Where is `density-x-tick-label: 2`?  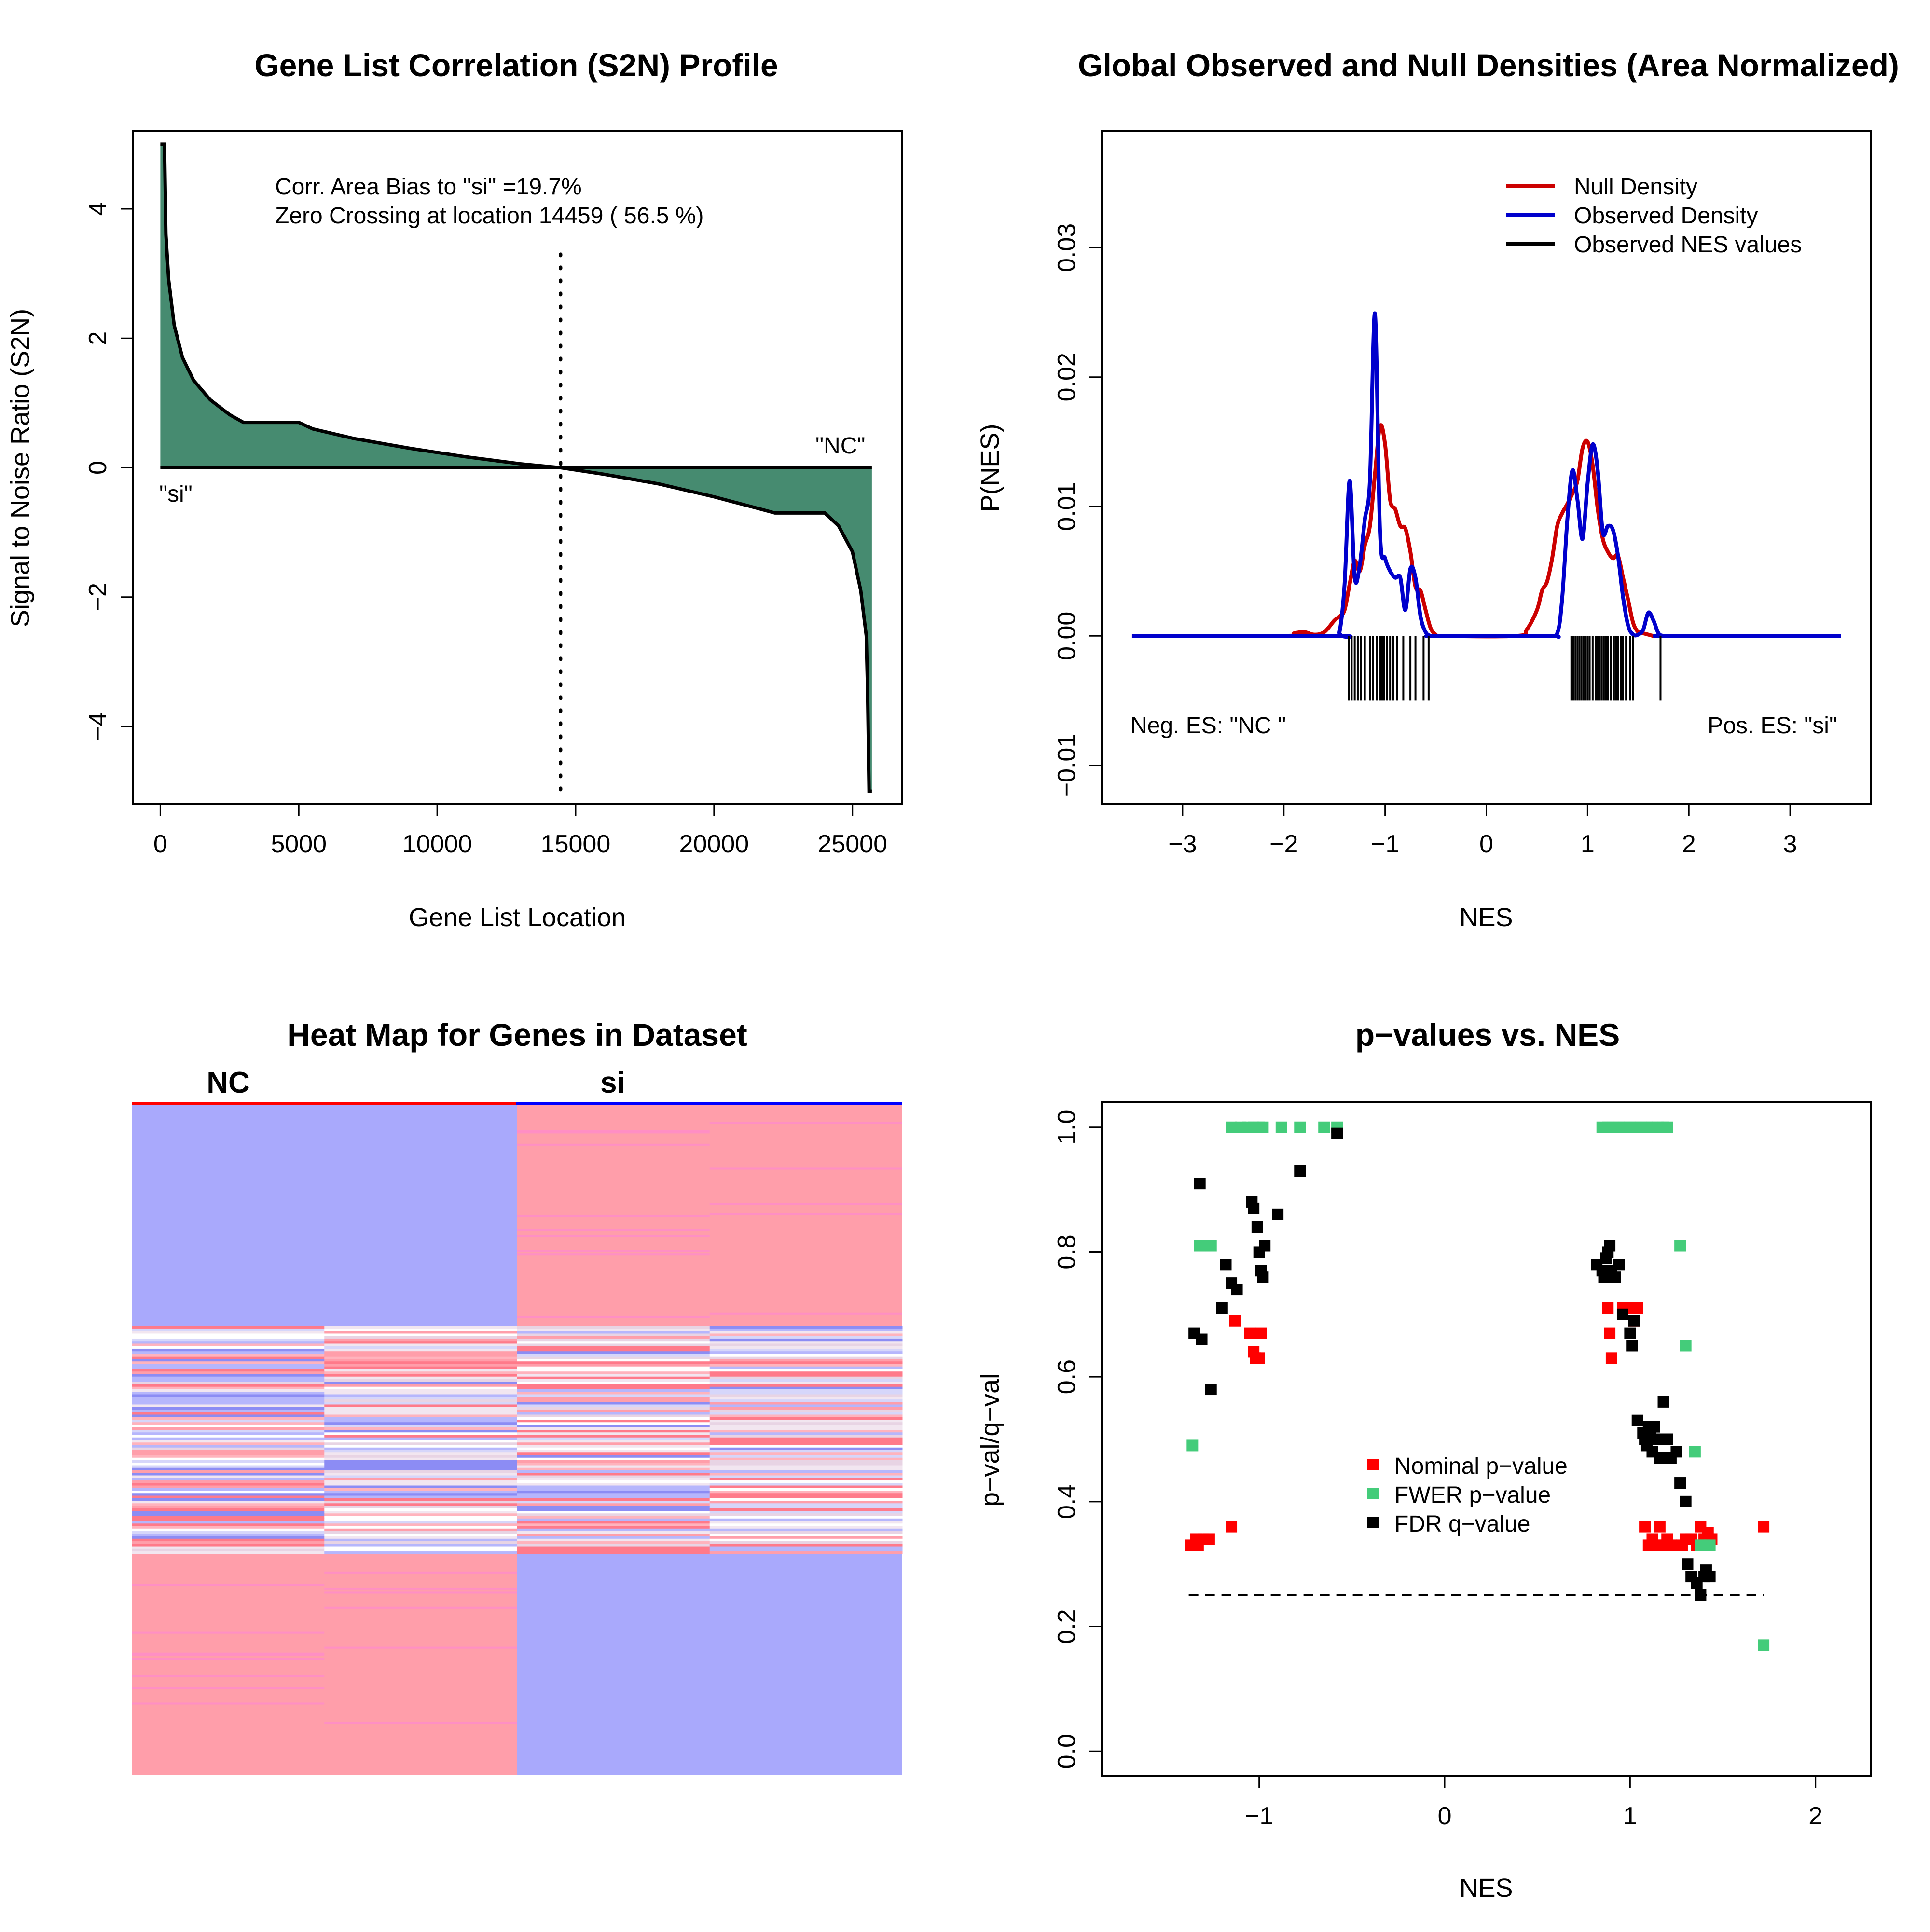
density-x-tick-label: 2 is located at coordinates (1689, 844).